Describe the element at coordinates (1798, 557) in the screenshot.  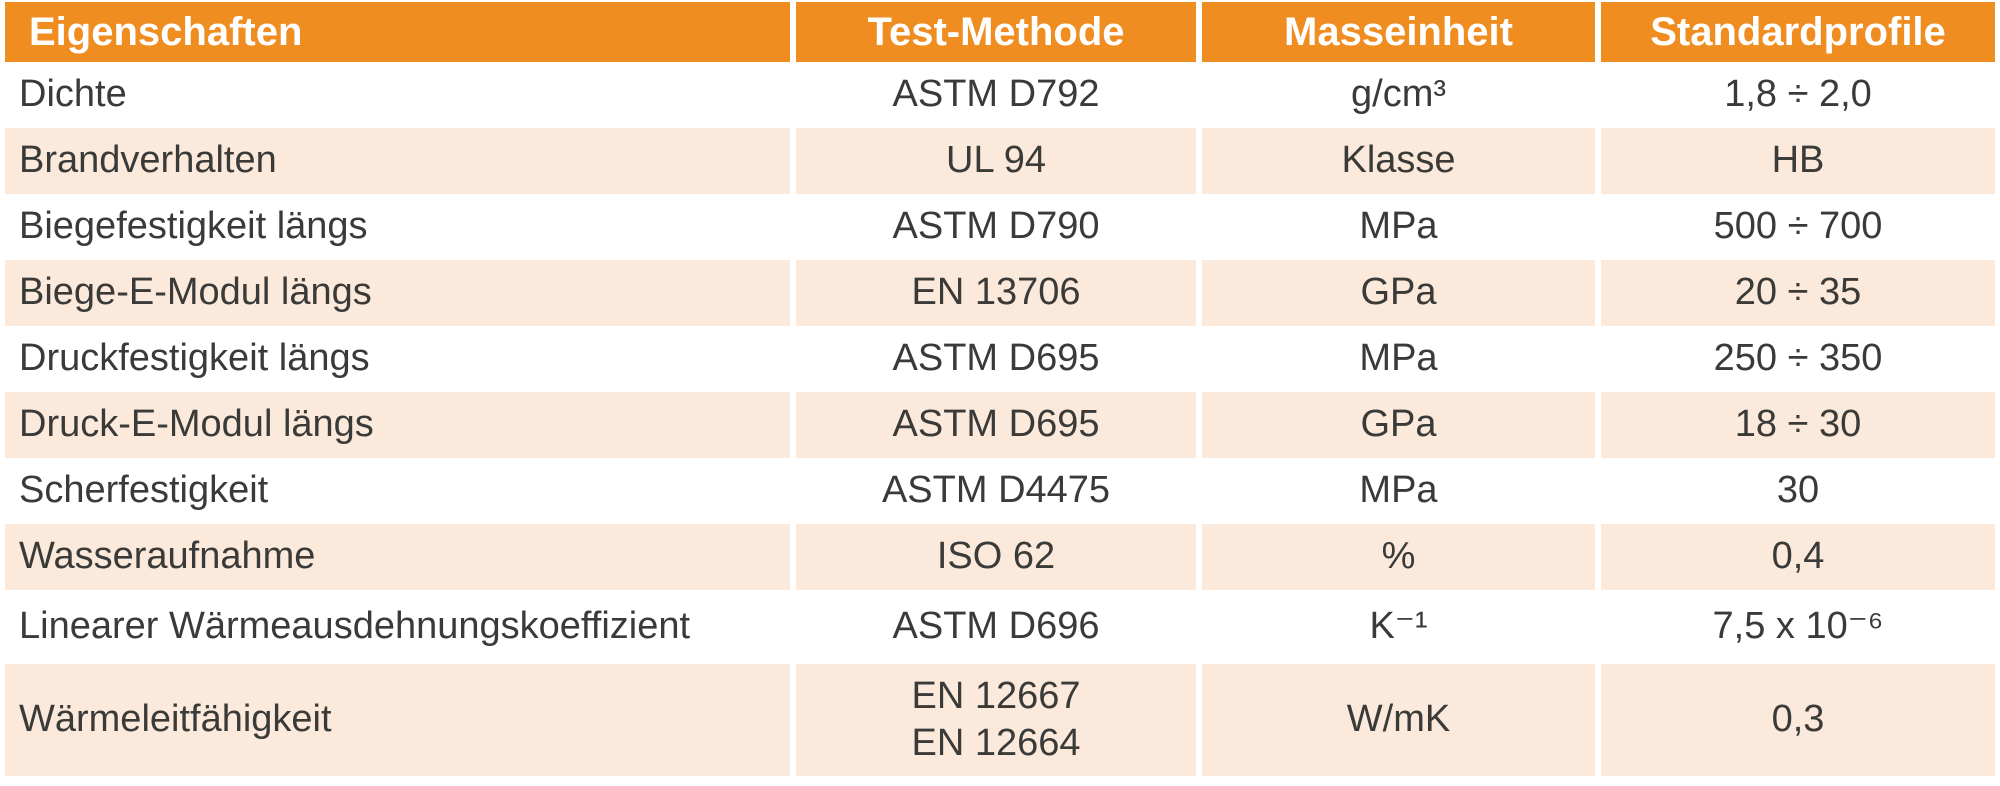
I see `value-cell: 0,4` at that location.